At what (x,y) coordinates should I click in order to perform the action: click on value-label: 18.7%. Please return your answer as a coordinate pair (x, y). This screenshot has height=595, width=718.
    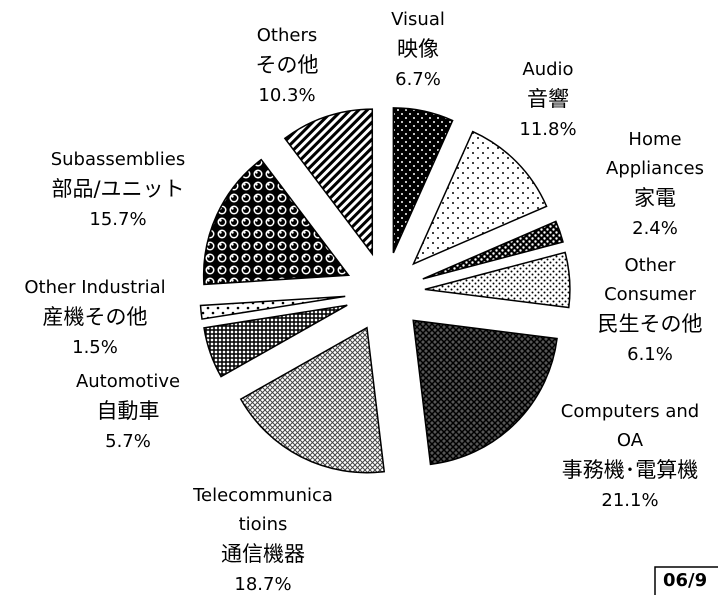
    Looking at the image, I should click on (262, 584).